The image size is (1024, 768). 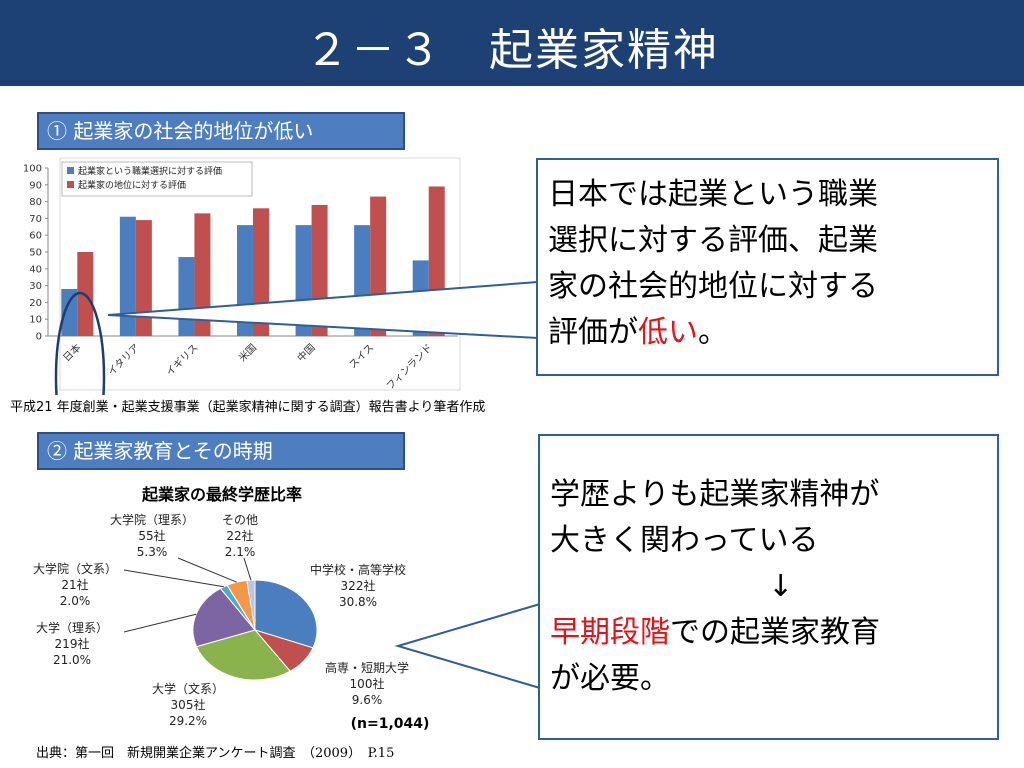 I want to click on y-tick-label: 40, so click(x=35, y=269).